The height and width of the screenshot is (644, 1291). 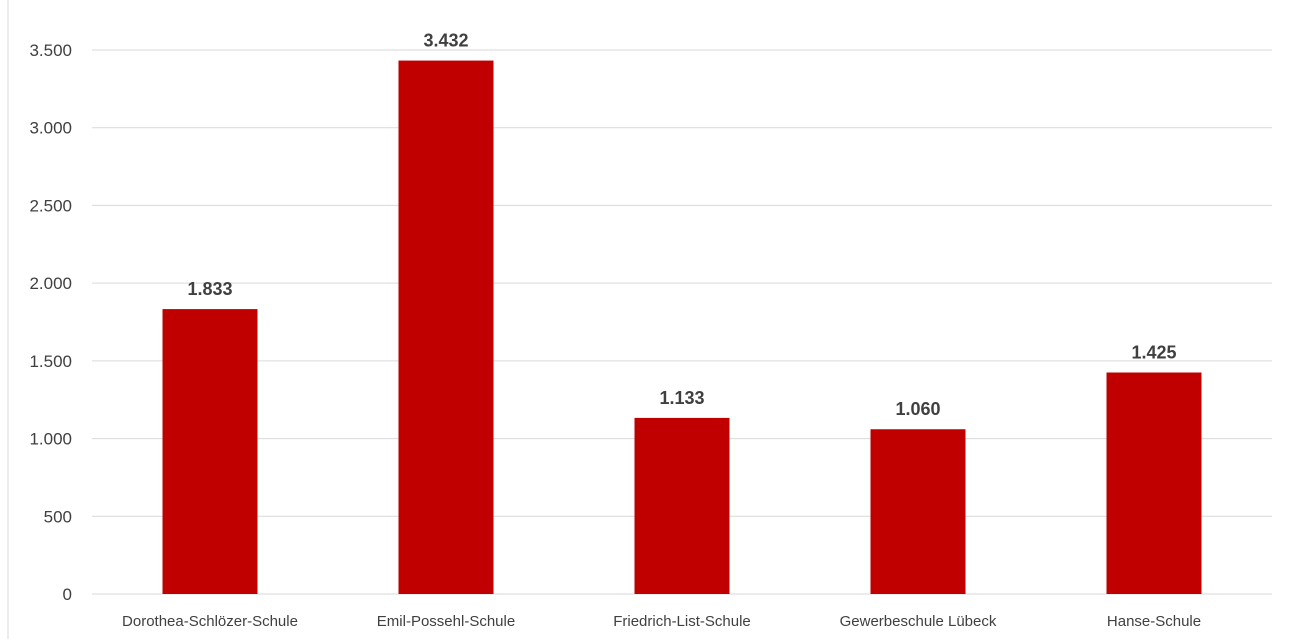 I want to click on y-tick-label: 3.000, so click(x=50, y=128).